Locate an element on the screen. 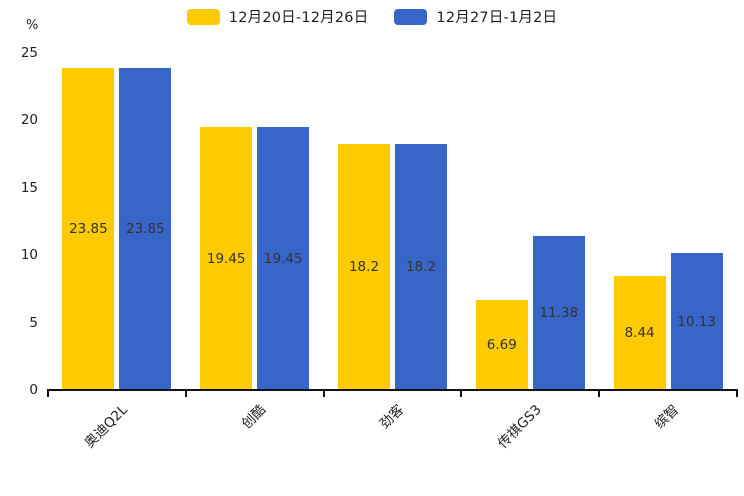  bar-value-label: 8.44 is located at coordinates (639, 333).